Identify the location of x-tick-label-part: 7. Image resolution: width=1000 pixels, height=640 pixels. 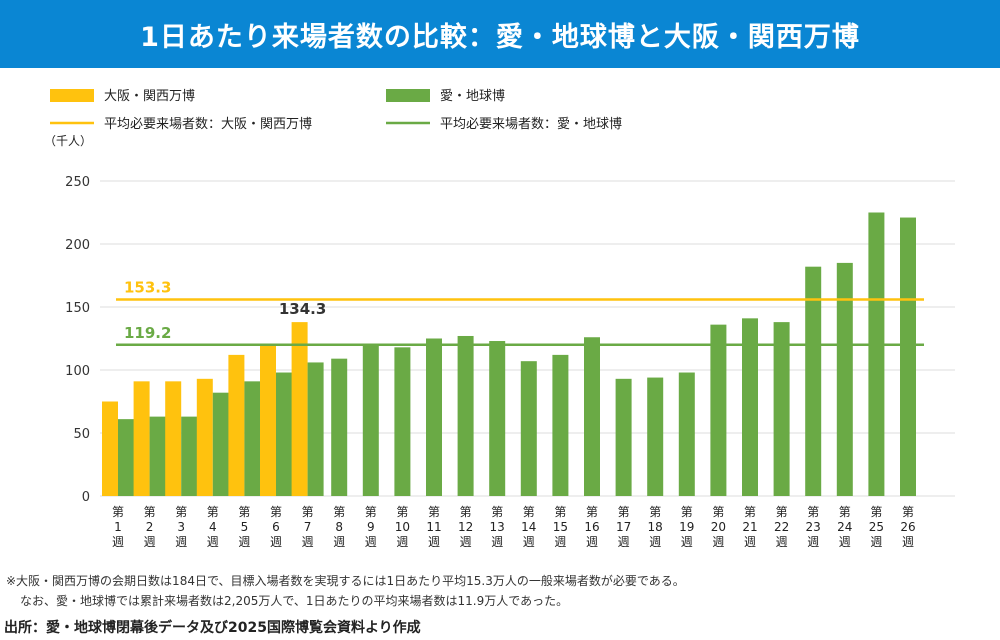
(308, 527).